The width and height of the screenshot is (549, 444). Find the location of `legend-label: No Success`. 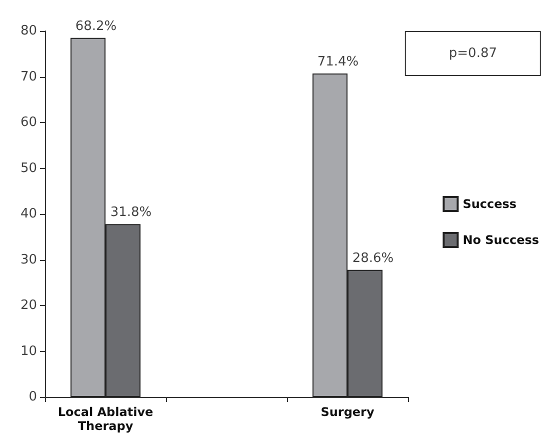

legend-label: No Success is located at coordinates (501, 240).